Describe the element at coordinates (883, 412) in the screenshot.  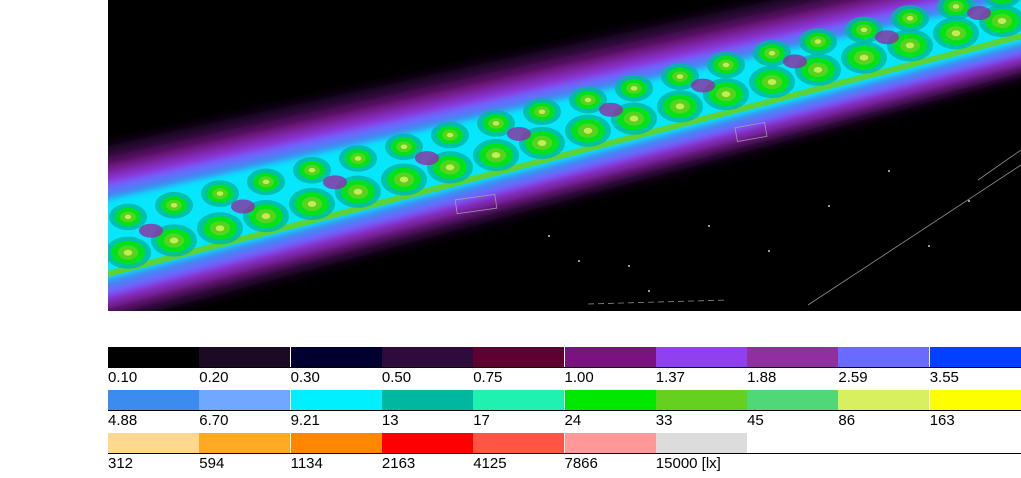
I see `legend-entry: 86` at that location.